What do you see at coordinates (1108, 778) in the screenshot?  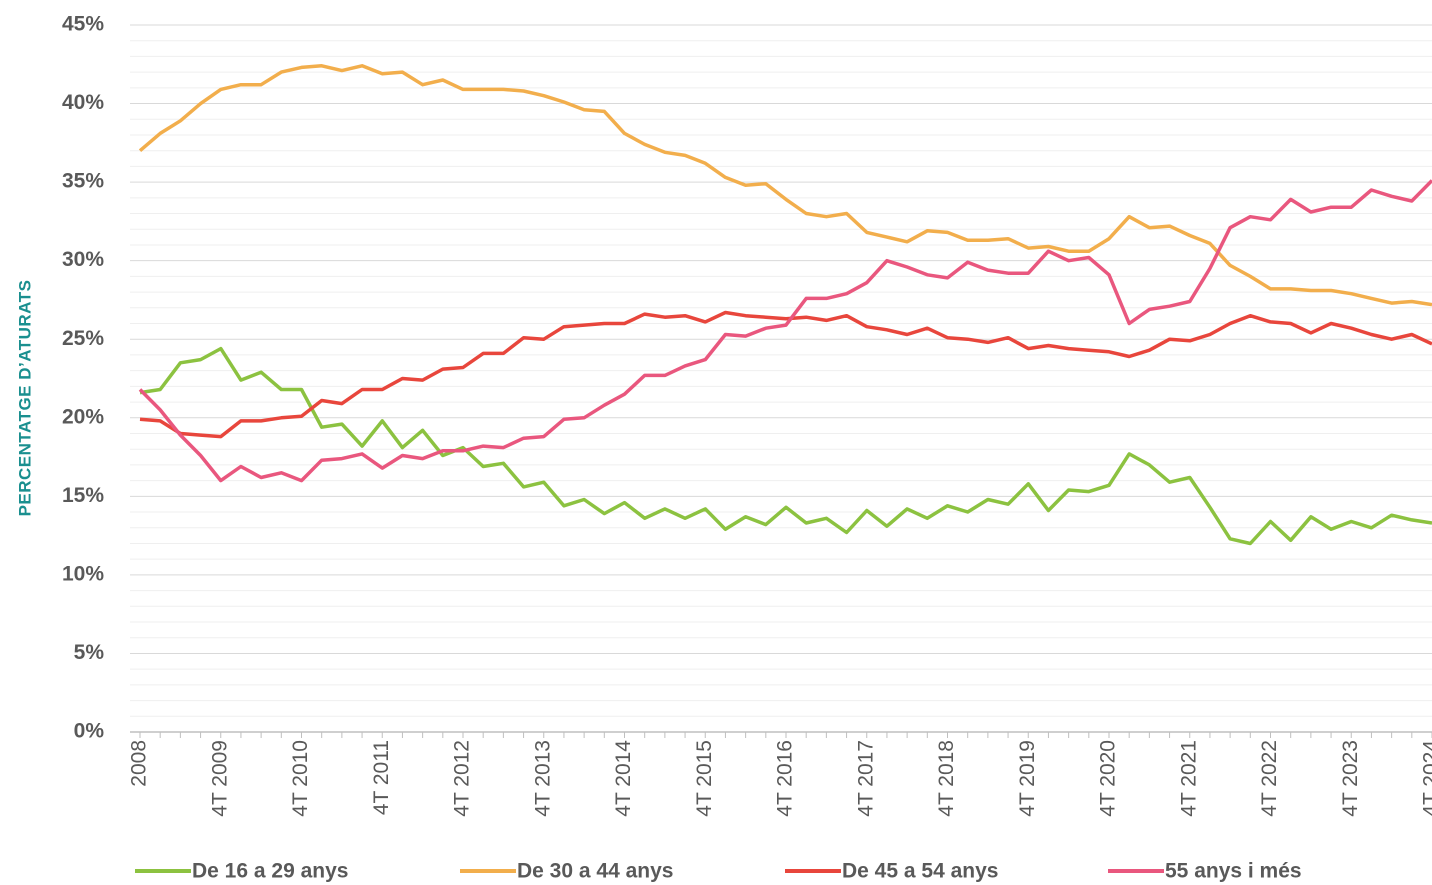 I see `x-tick-label: 4T 2020` at bounding box center [1108, 778].